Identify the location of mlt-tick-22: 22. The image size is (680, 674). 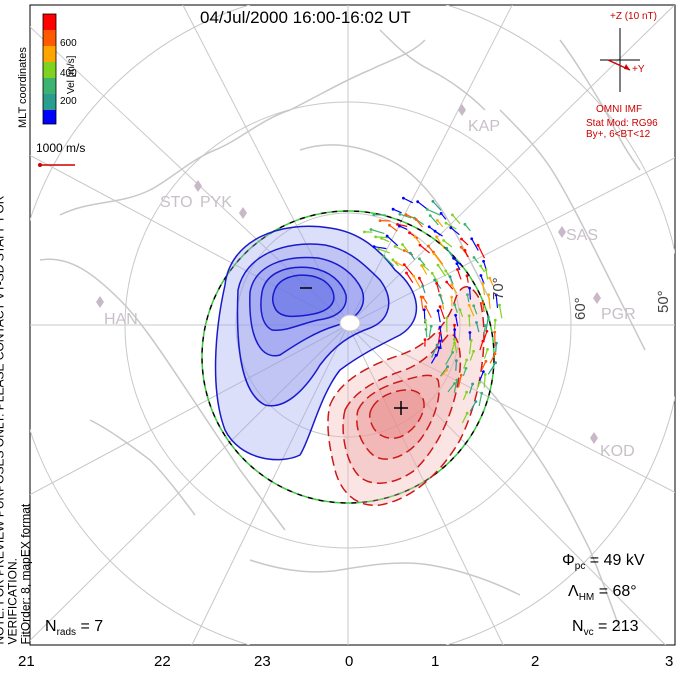
(162, 661).